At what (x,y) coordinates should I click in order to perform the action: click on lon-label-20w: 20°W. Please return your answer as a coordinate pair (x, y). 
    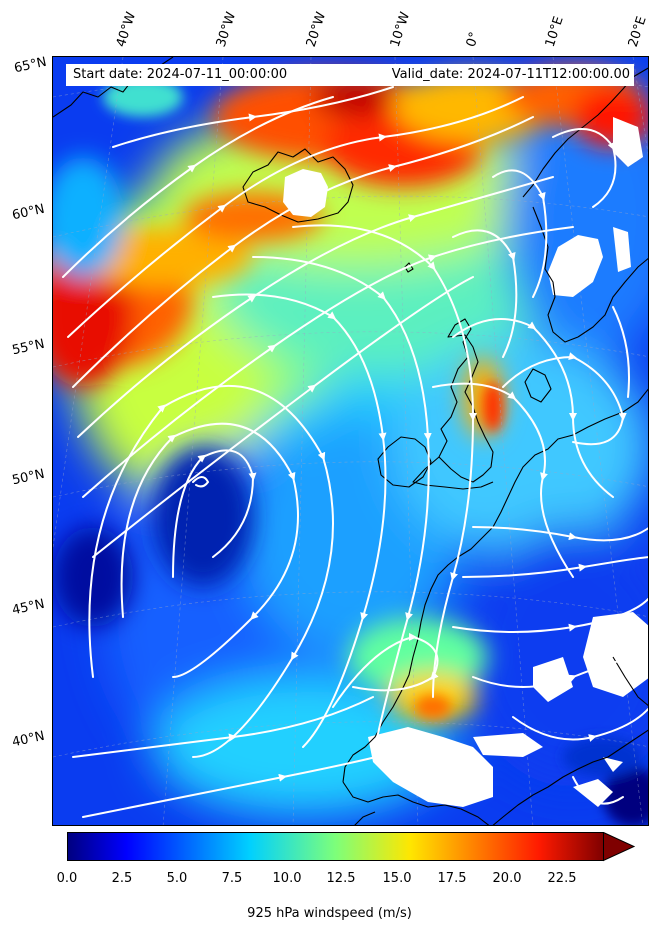
    Looking at the image, I should click on (316, 29).